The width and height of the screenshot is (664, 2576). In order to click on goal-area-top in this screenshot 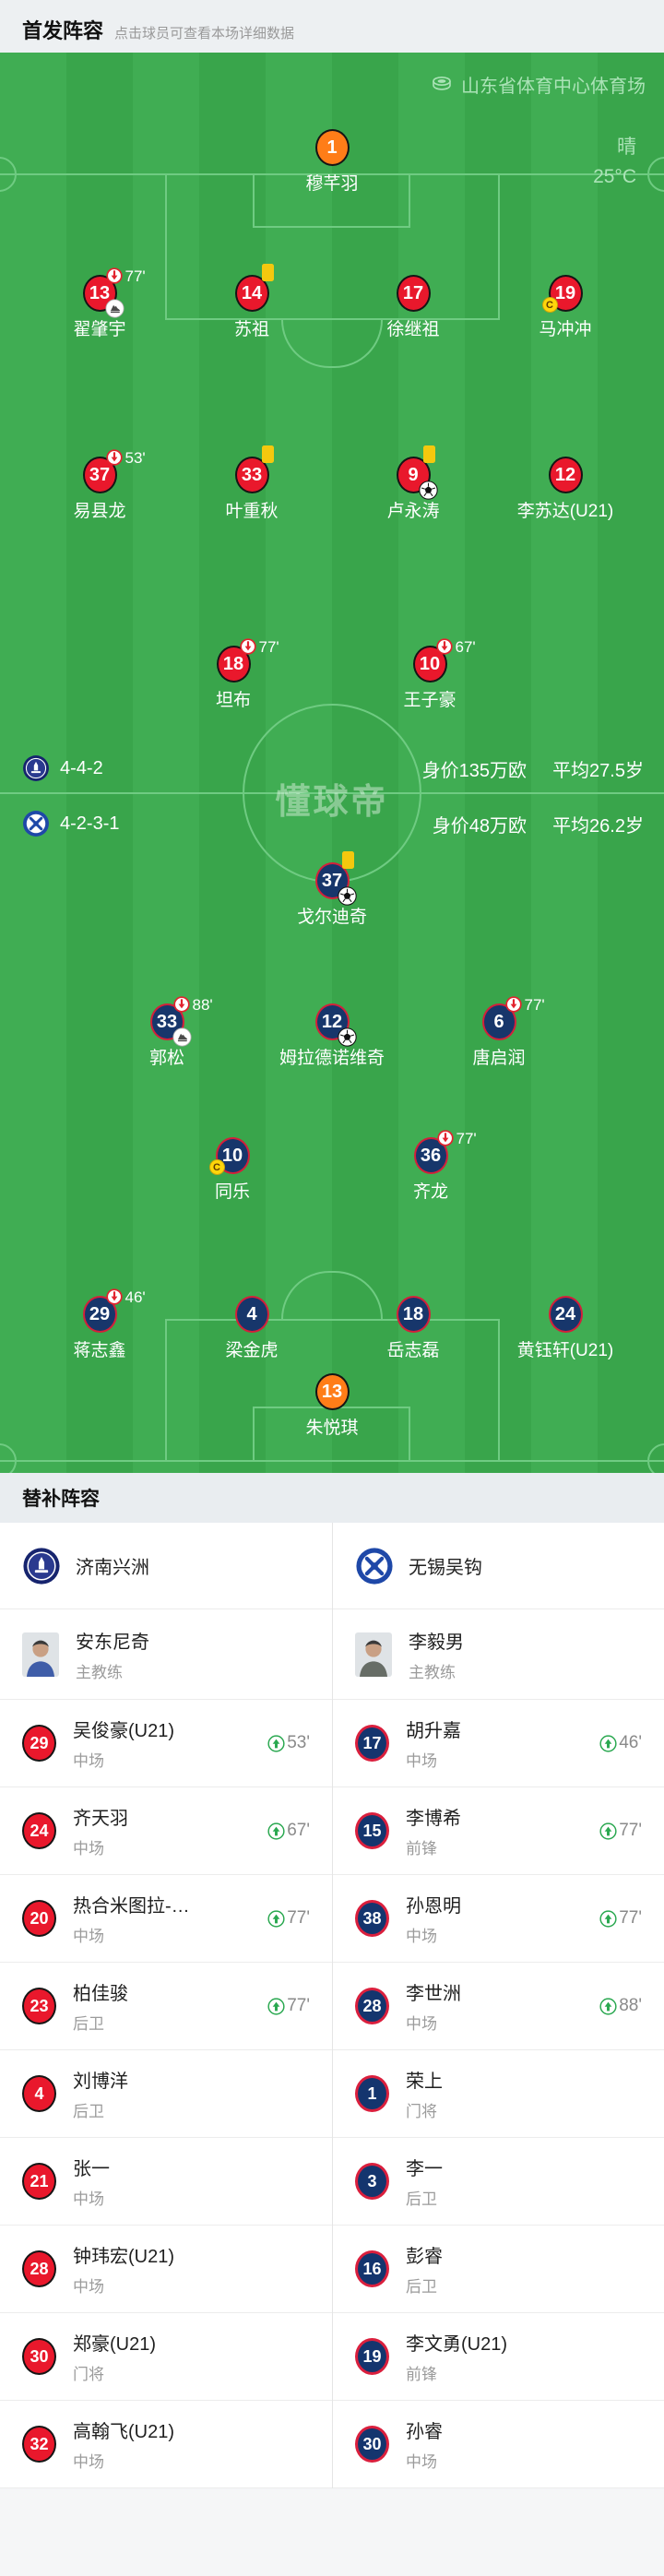, I will do `click(331, 200)`.